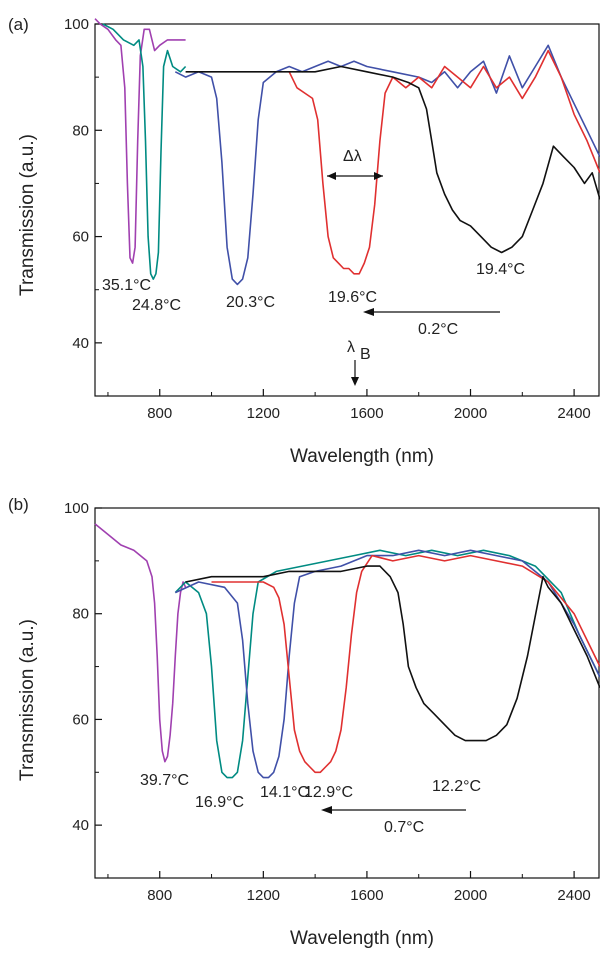  Describe the element at coordinates (80, 237) in the screenshot. I see `panel-a-y-tick-label-60: 60` at that location.